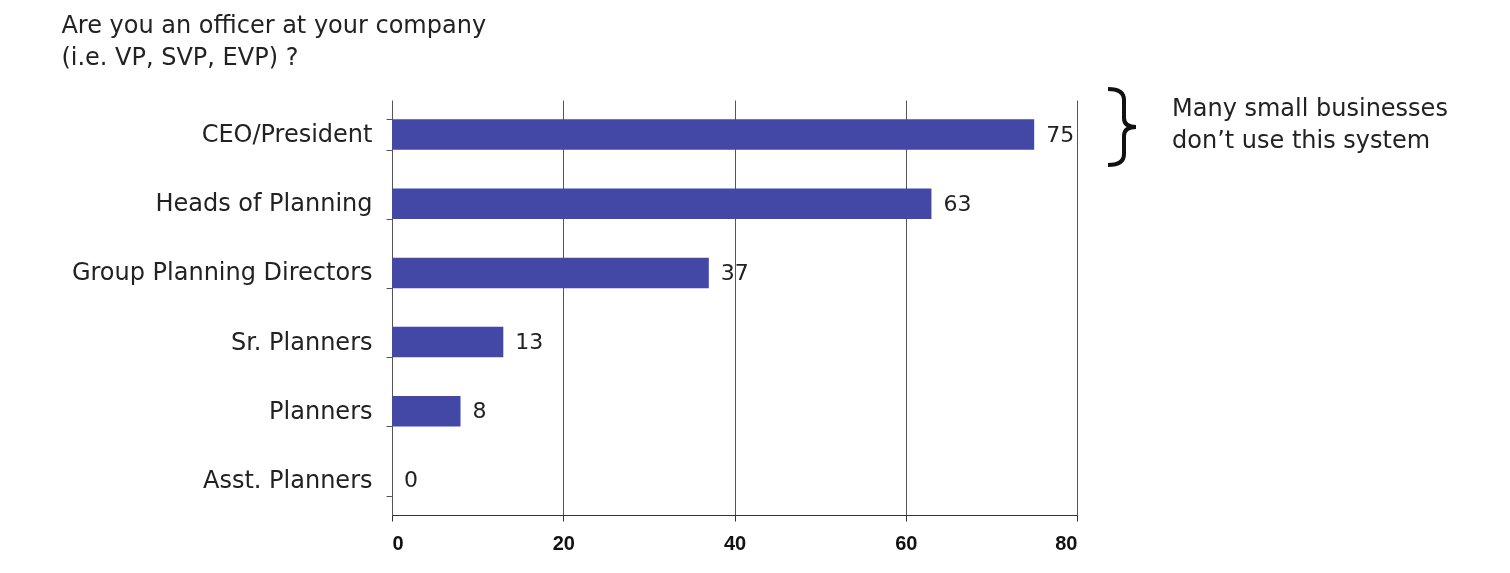 This screenshot has height=573, width=1510. Describe the element at coordinates (222, 272) in the screenshot. I see `y-tick-label: Group Planning Directors` at that location.